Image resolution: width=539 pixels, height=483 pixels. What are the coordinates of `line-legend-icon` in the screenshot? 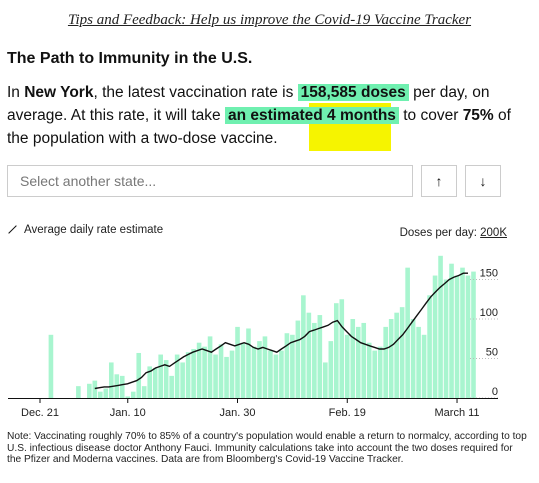 It's located at (12, 230).